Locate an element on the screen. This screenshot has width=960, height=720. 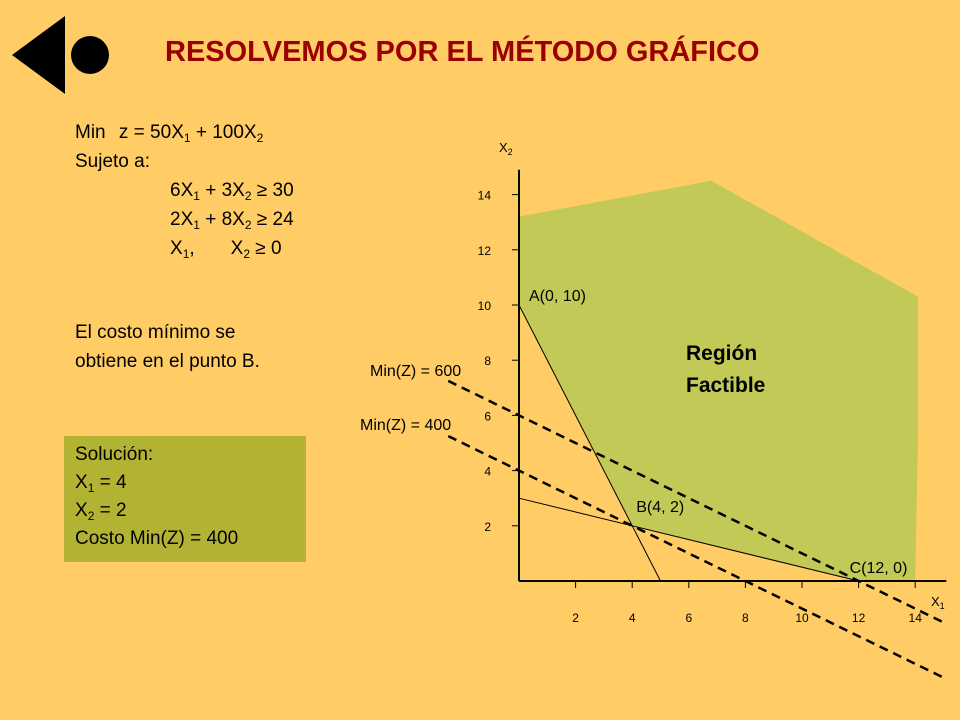
x-axis-label: X1 is located at coordinates (938, 602).